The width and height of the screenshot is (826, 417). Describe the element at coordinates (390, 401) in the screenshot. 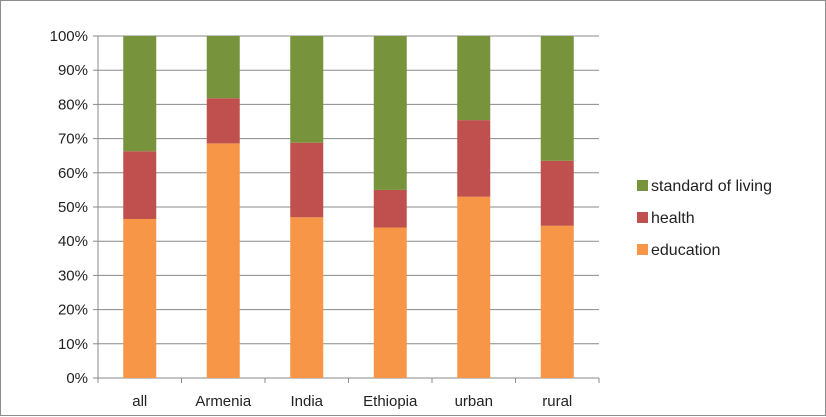

I see `x-tick-label: Ethiopia` at that location.